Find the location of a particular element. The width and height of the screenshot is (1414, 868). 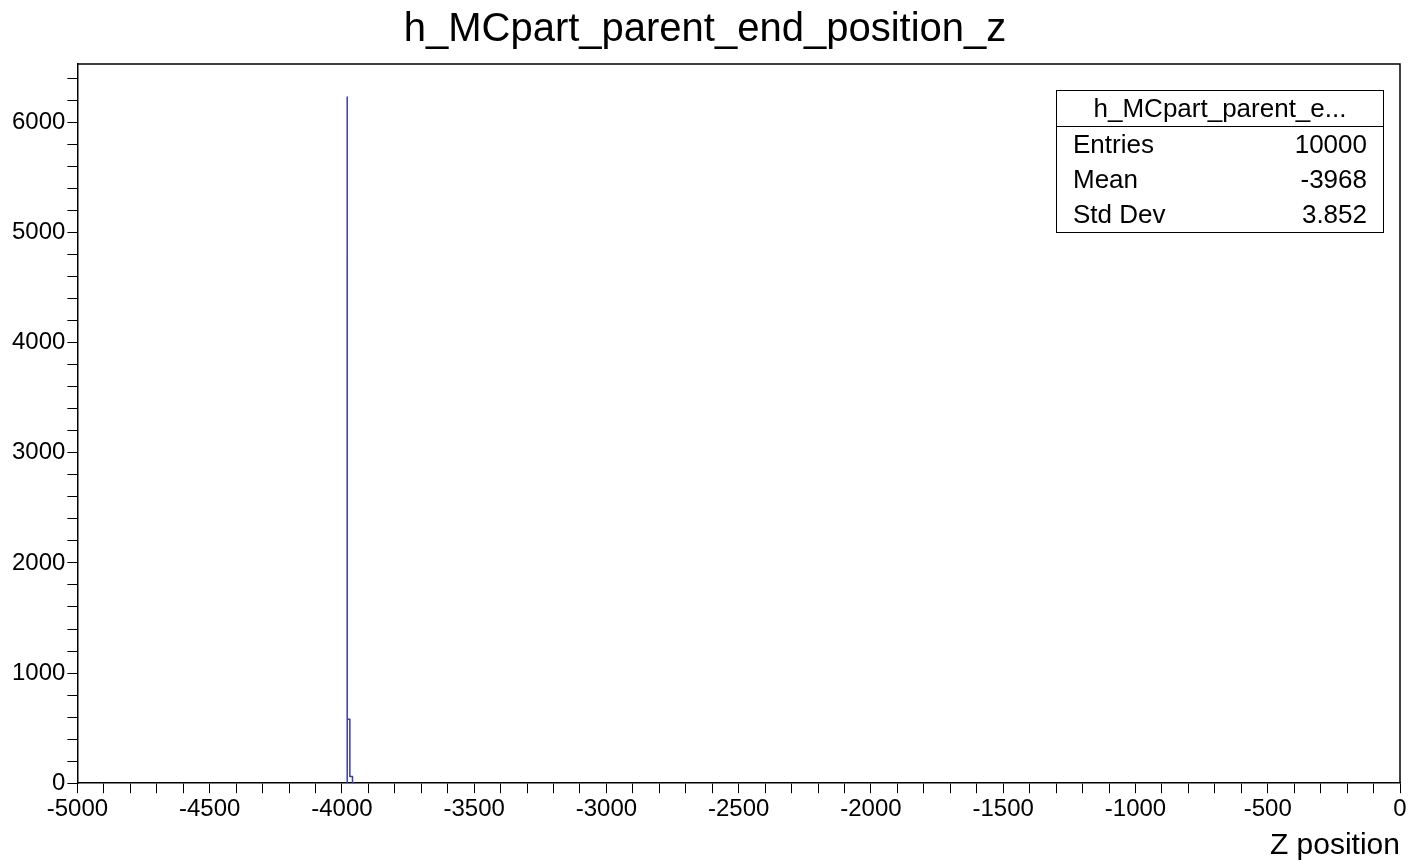

x-tick-label: -2500 is located at coordinates (739, 808).